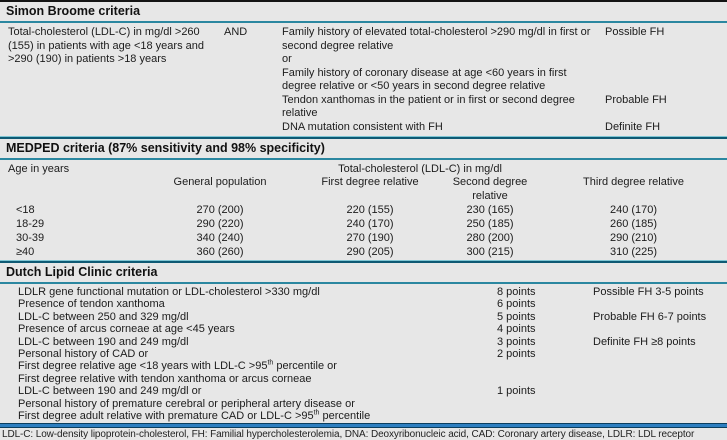  Describe the element at coordinates (363, 12) in the screenshot. I see `simon-broome-section-title: Simon Broome criteria` at that location.